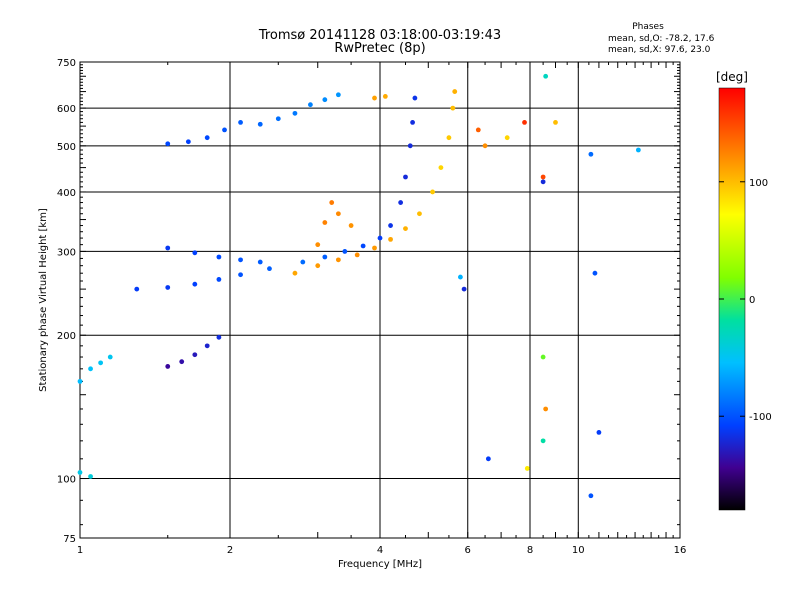 The width and height of the screenshot is (800, 600). What do you see at coordinates (66, 336) in the screenshot?
I see `y-tick-label: 200` at bounding box center [66, 336].